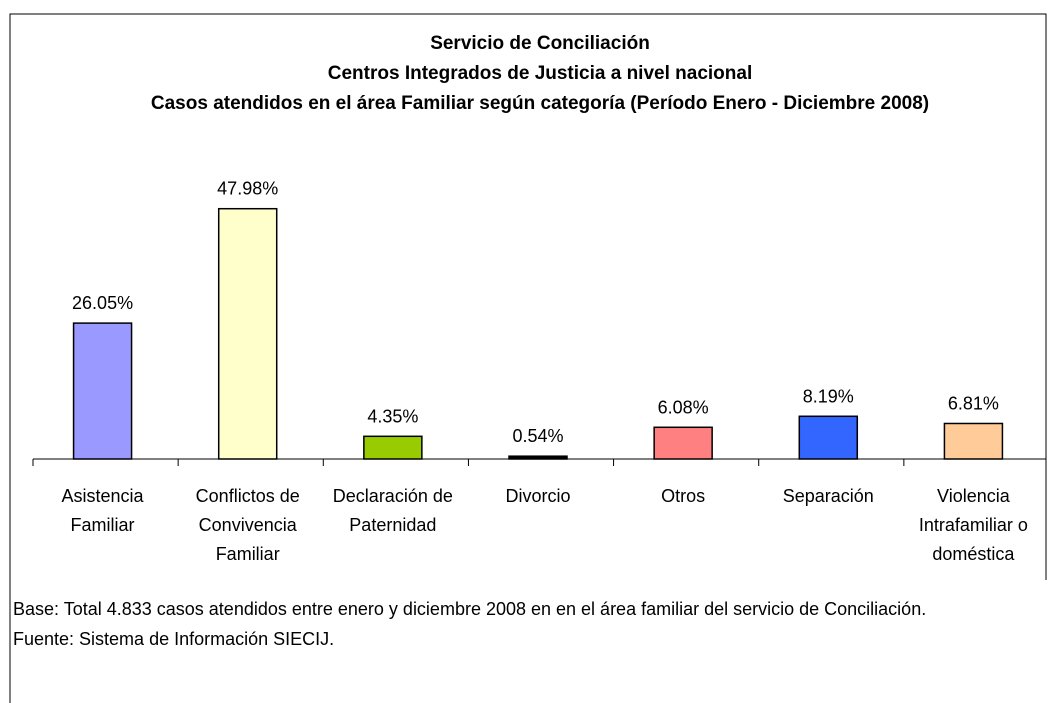  What do you see at coordinates (828, 496) in the screenshot?
I see `x-tick-label: Separación` at bounding box center [828, 496].